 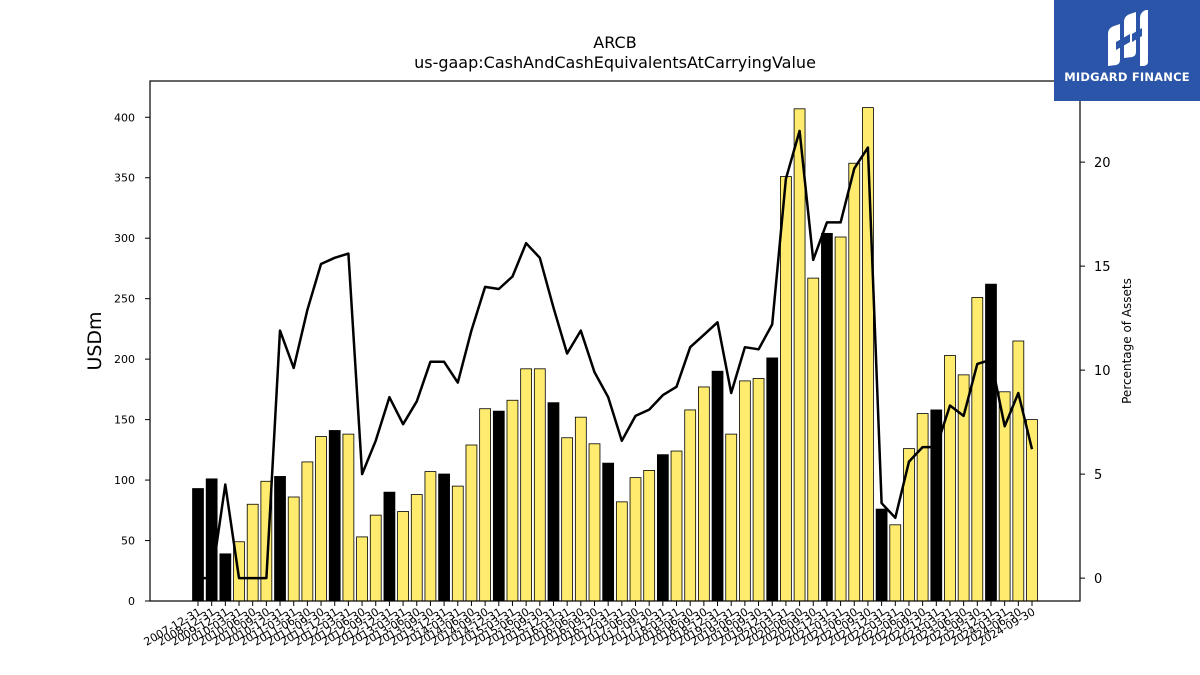 What do you see at coordinates (1102, 371) in the screenshot?
I see `y2-tick-label: 10` at bounding box center [1102, 371].